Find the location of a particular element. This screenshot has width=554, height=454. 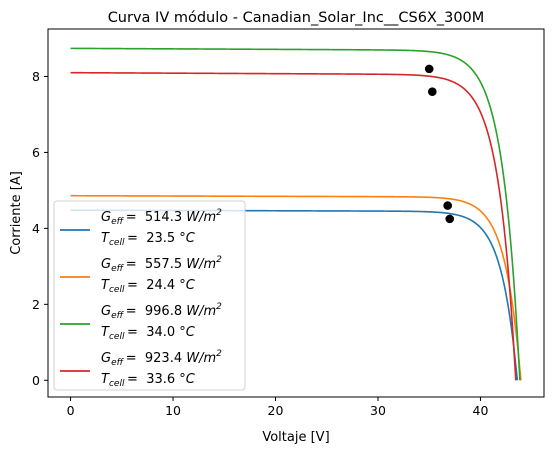

legend-temperature-text: Tcell = 24.4 °C is located at coordinates (148, 286).